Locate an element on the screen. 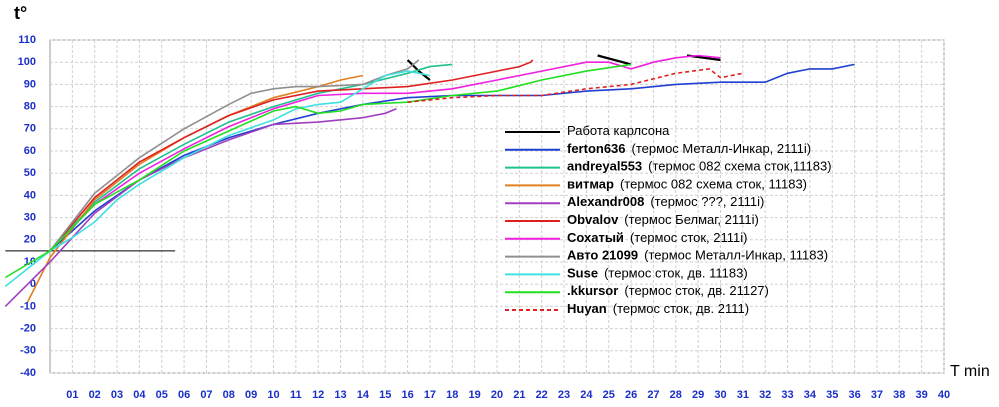  y-tick-label: 30 is located at coordinates (30, 218).